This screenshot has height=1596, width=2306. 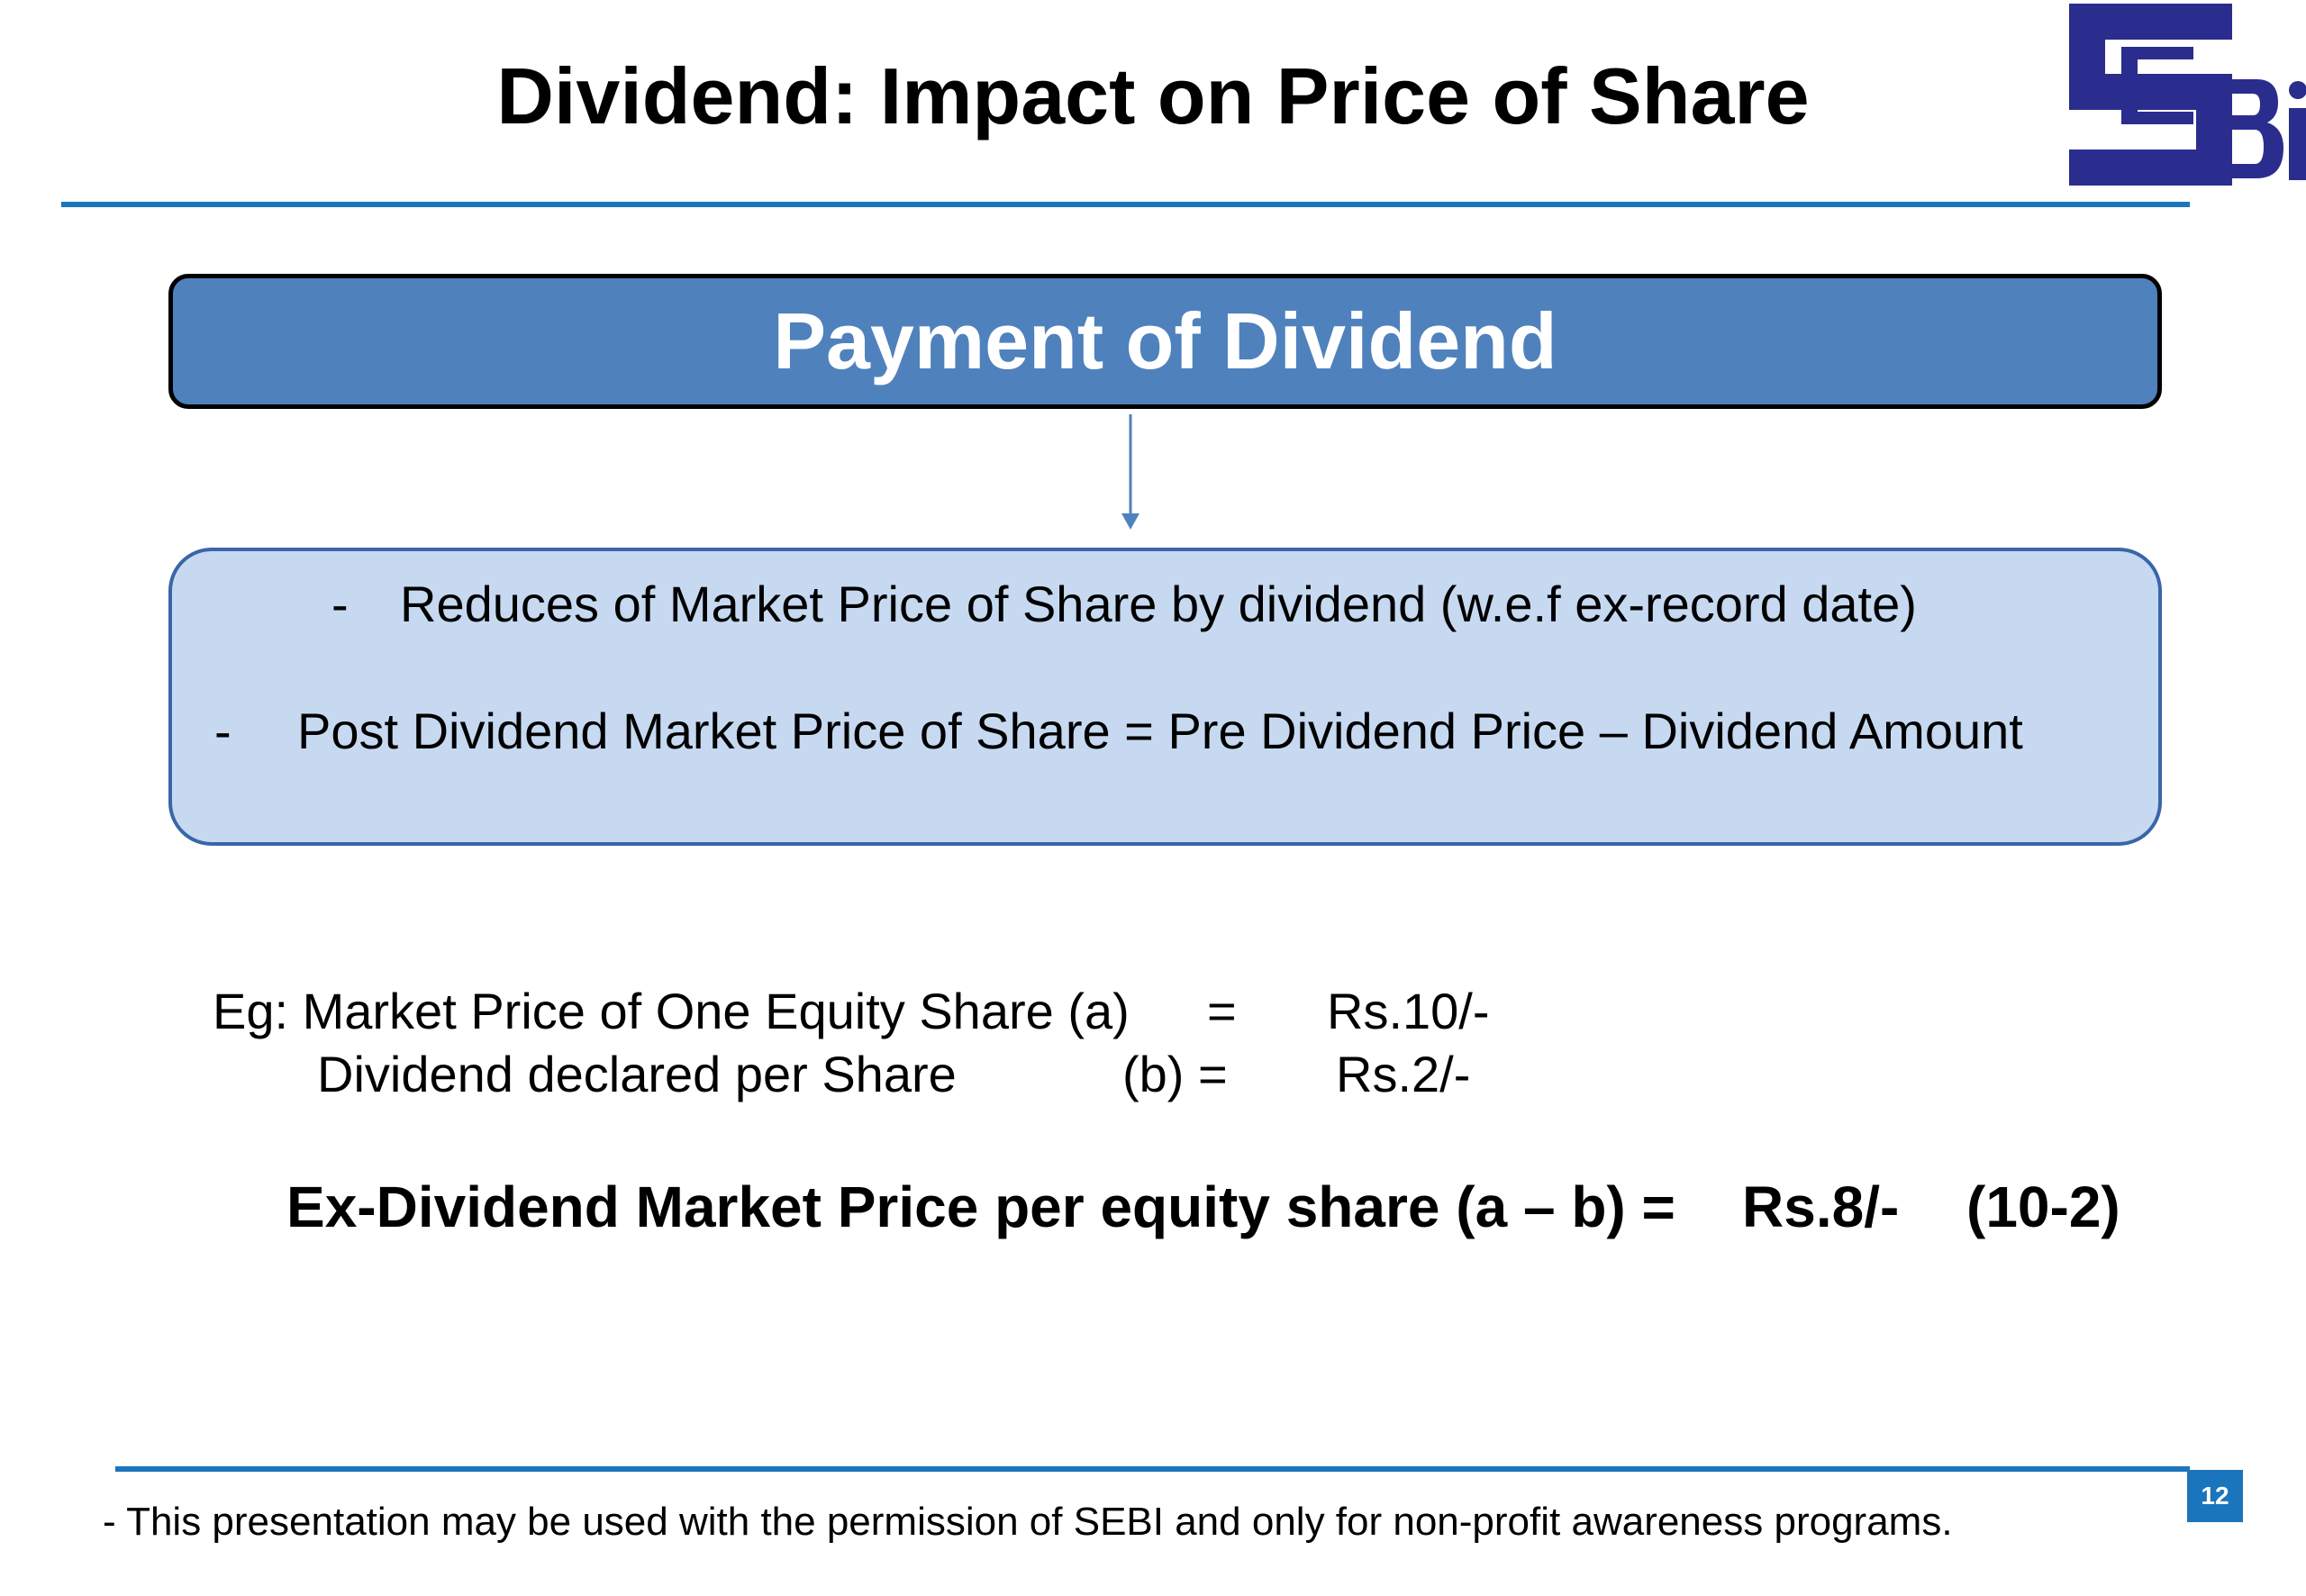 I want to click on sebi-logo, so click(x=2187, y=95).